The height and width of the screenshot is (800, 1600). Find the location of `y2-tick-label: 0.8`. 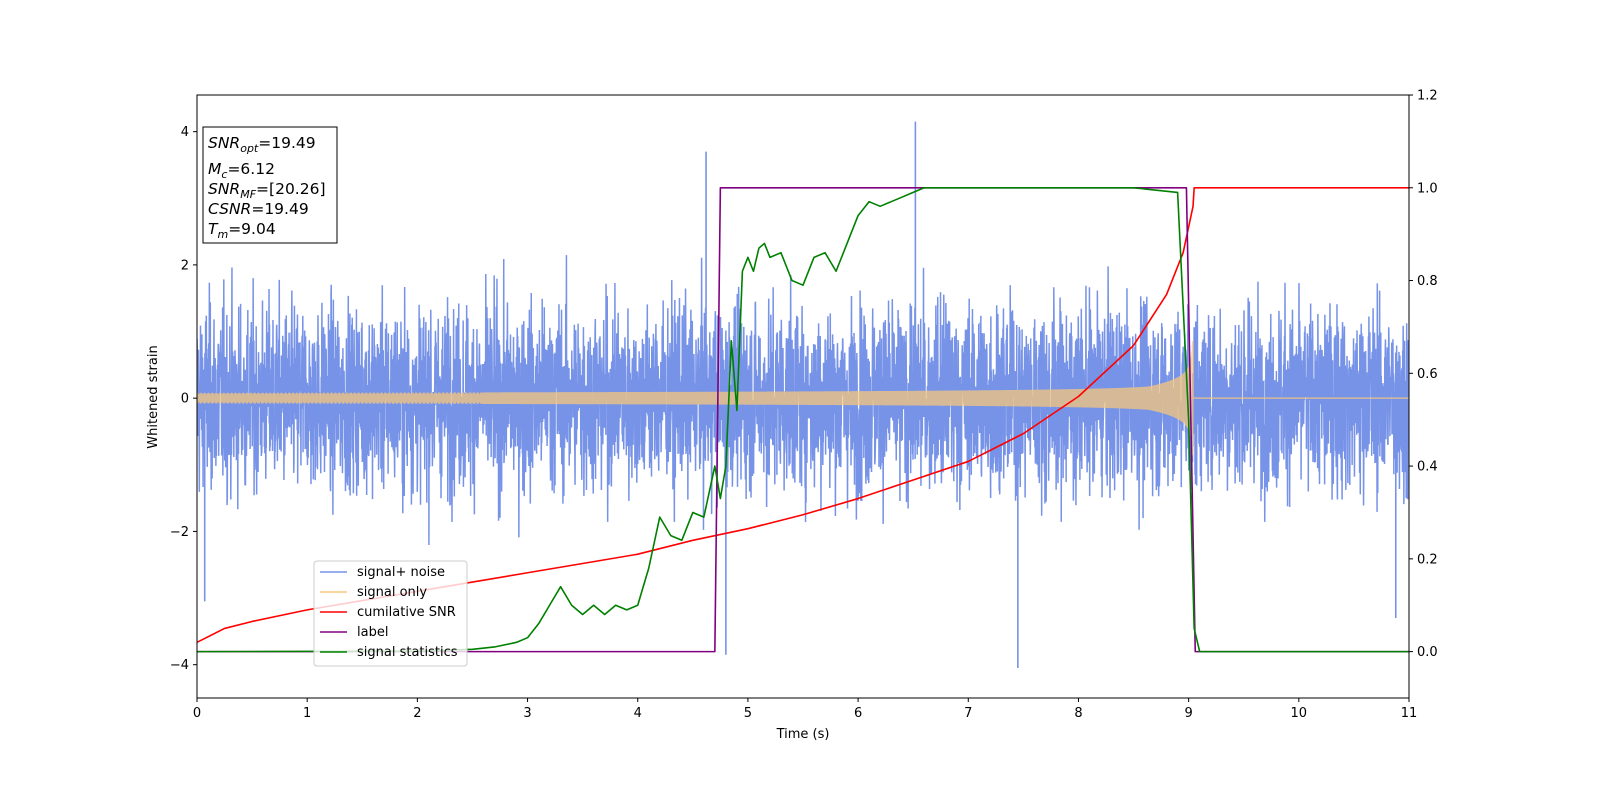

y2-tick-label: 0.8 is located at coordinates (1427, 281).